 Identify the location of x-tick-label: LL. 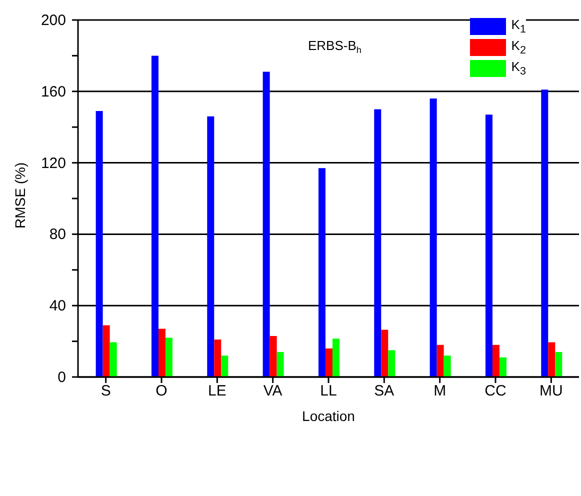
(328, 391).